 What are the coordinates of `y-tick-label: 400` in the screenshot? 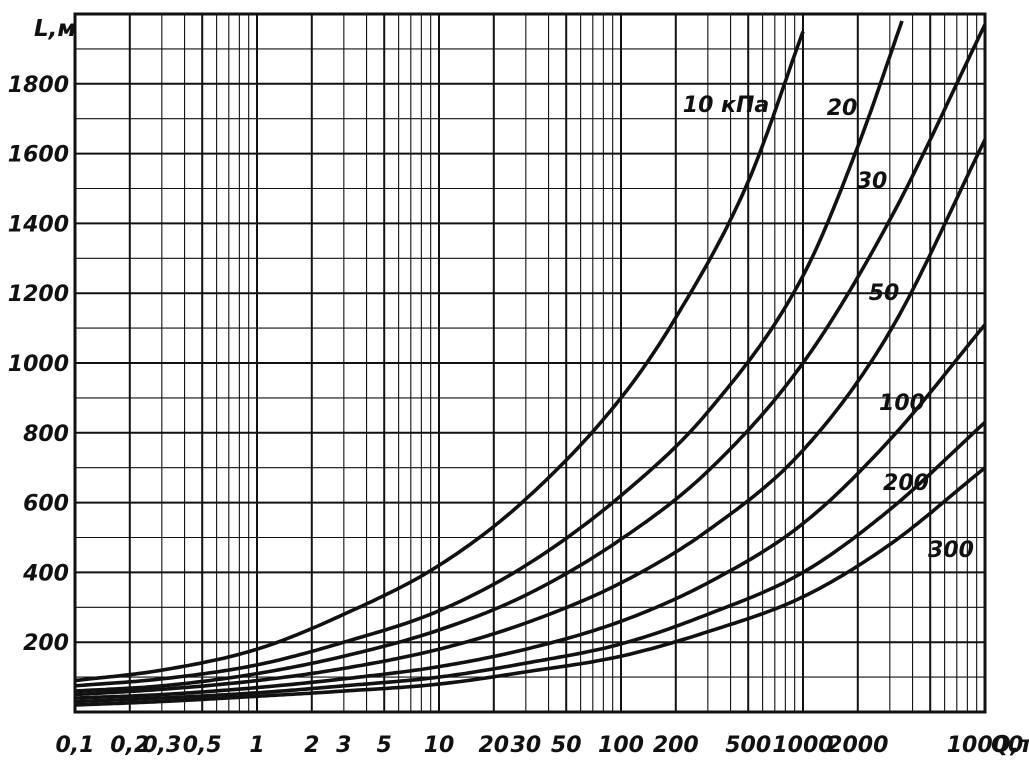 It's located at (45, 573).